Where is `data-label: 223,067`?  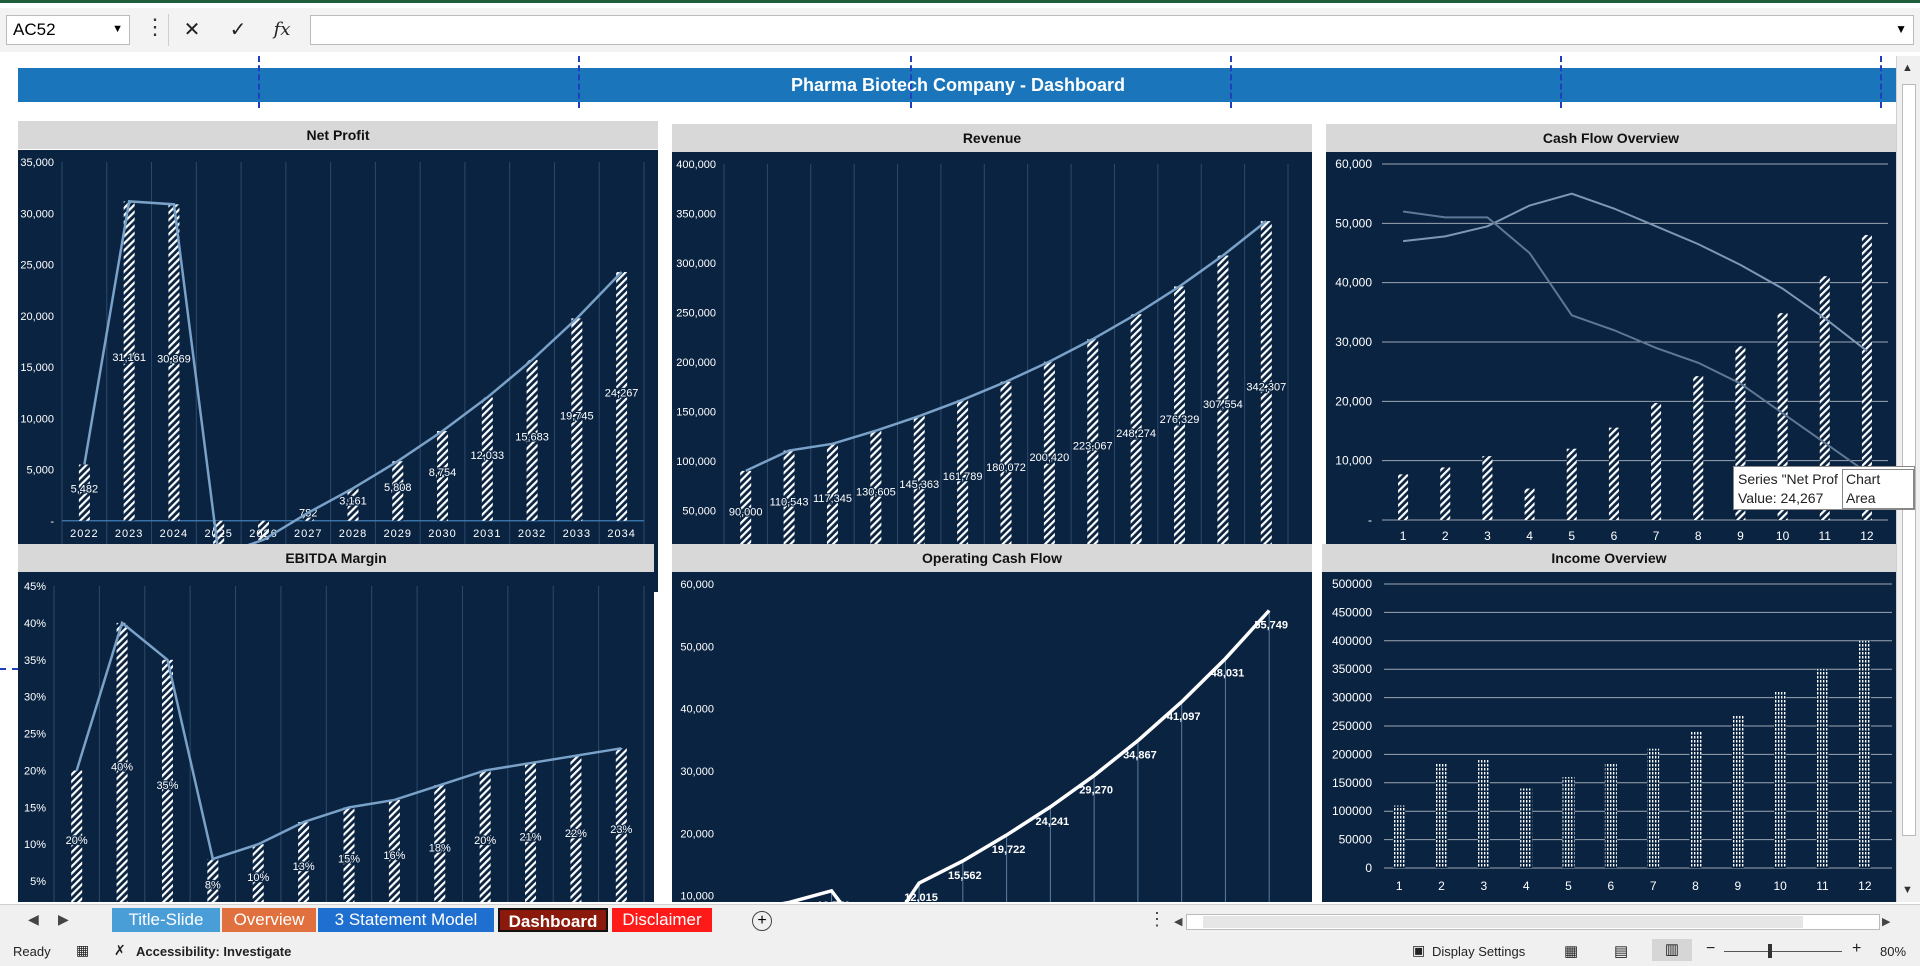
data-label: 223,067 is located at coordinates (1093, 447).